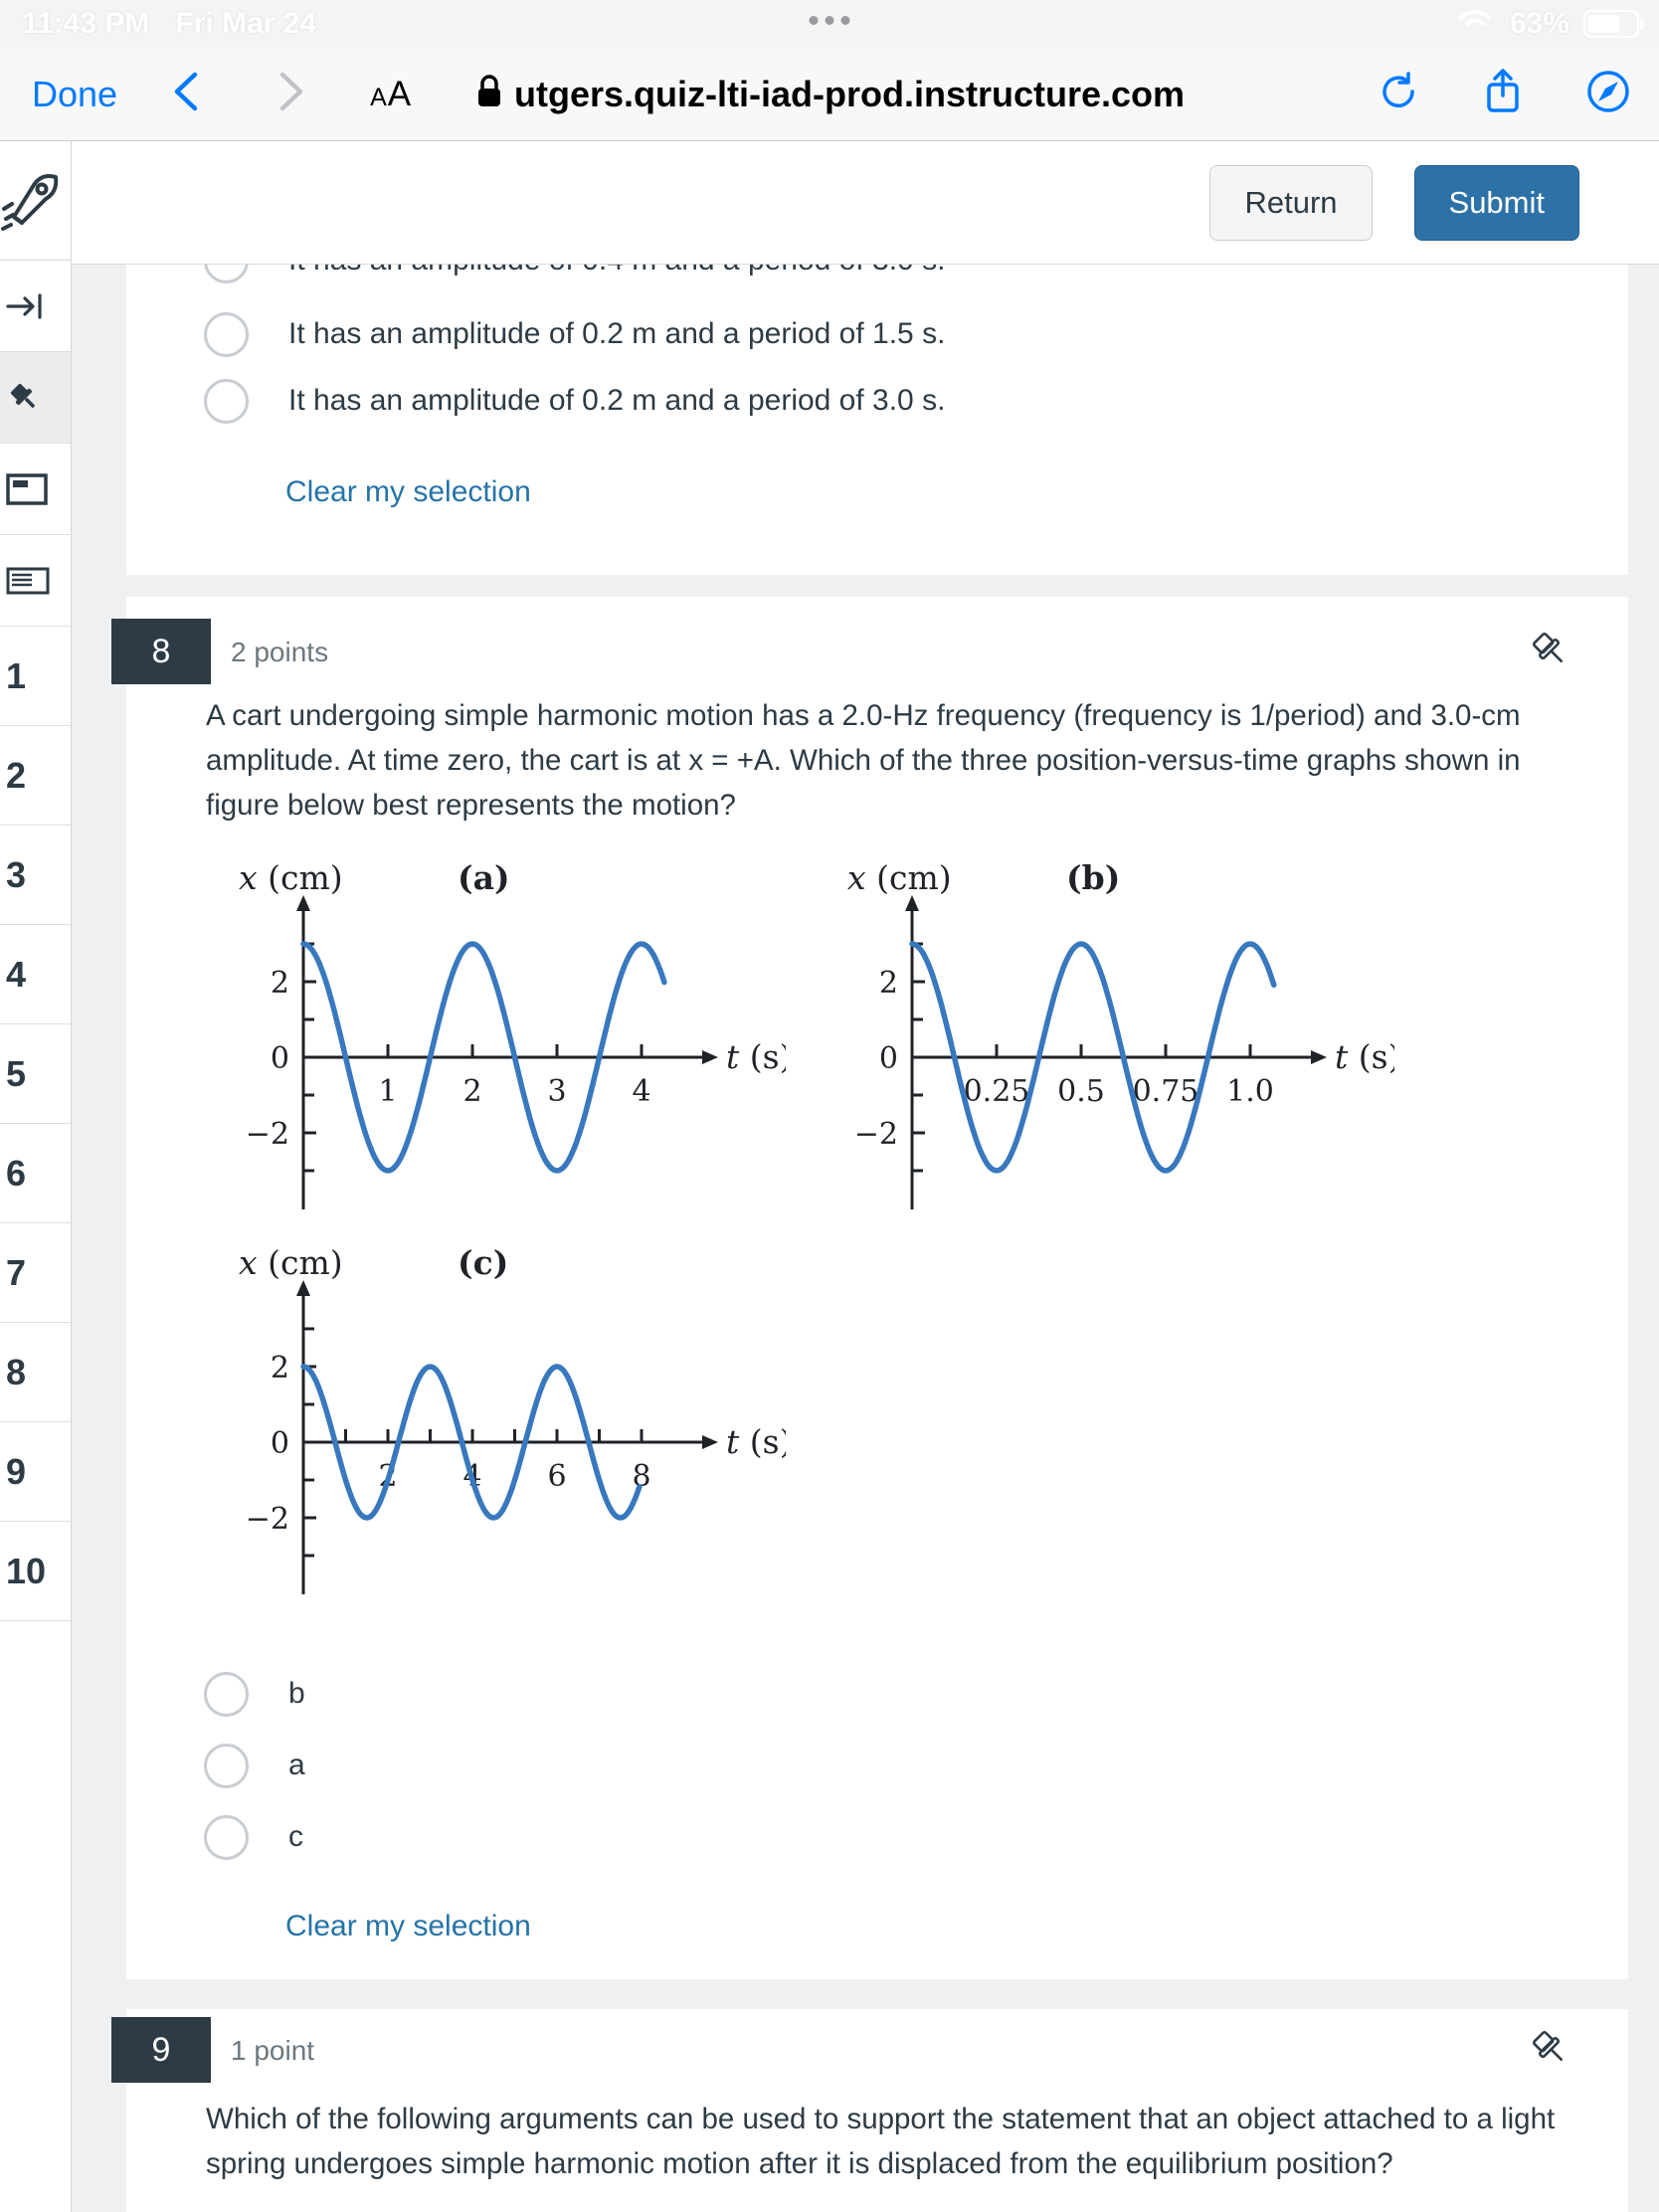 This screenshot has width=1659, height=2212. Describe the element at coordinates (1496, 202) in the screenshot. I see `submit-button: Submit` at that location.